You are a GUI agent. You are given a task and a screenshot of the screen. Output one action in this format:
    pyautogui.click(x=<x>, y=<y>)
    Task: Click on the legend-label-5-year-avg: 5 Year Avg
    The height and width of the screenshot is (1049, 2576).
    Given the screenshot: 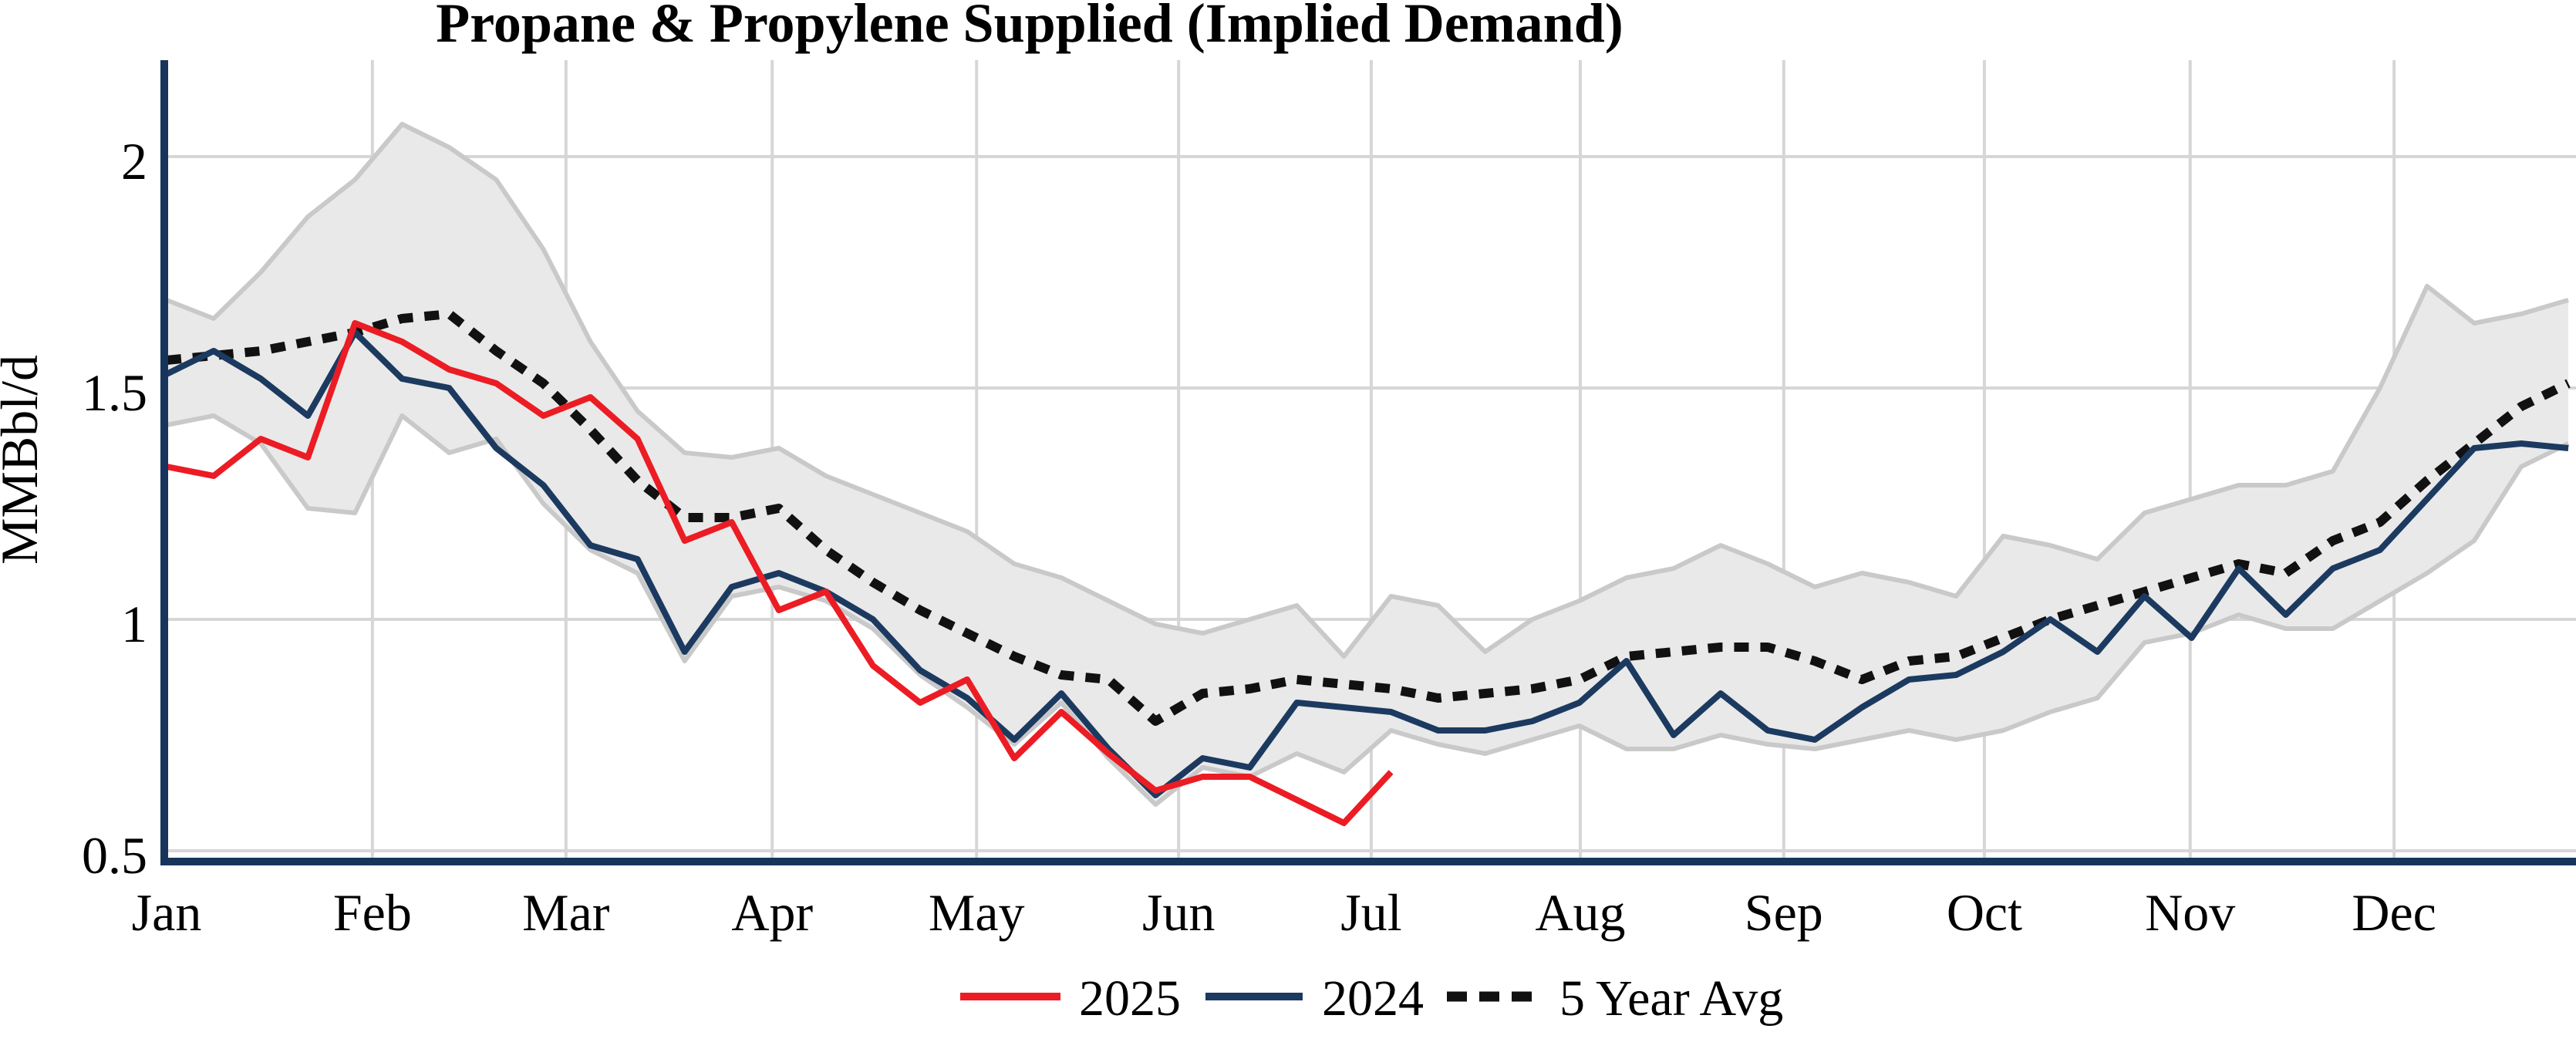 What is the action you would take?
    pyautogui.click(x=1671, y=999)
    